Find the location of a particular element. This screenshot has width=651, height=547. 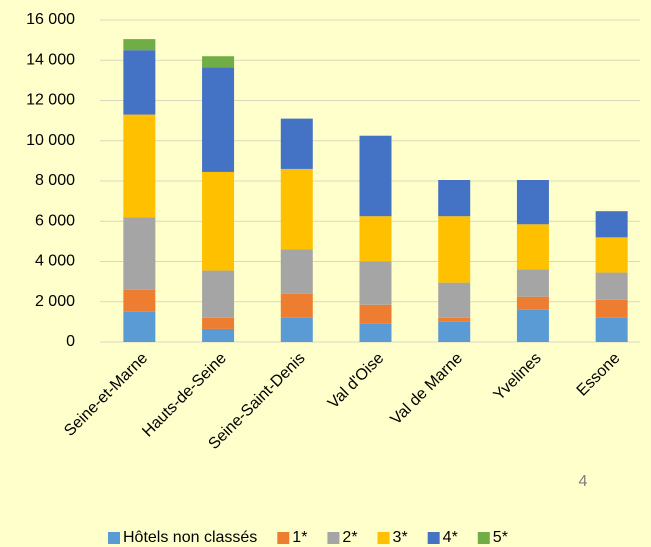

y-tick-label: 4 000 is located at coordinates (55, 261).